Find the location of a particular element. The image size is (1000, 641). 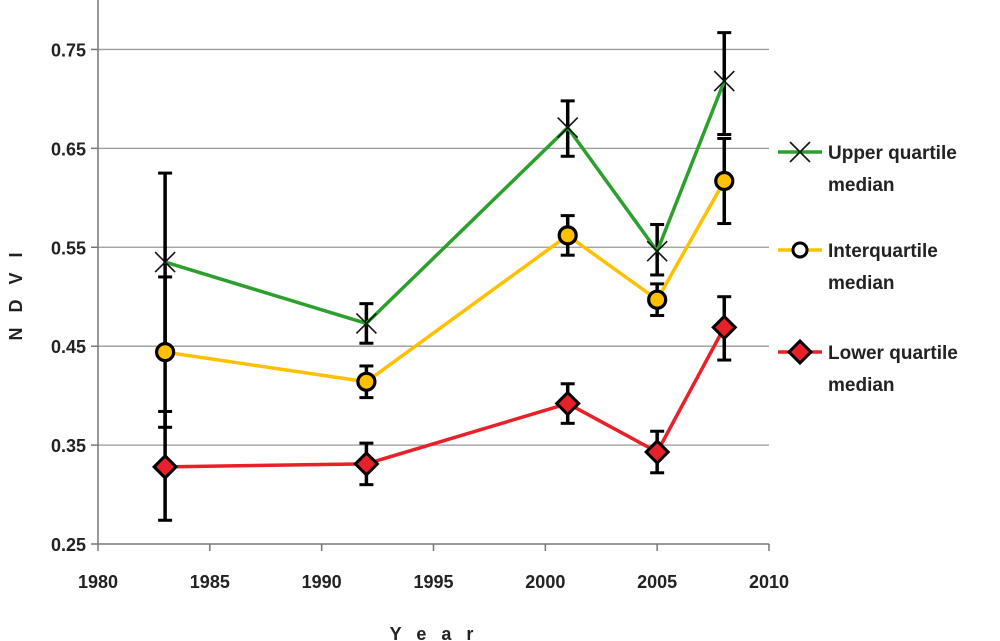

series-line-diamond is located at coordinates (445, 397).